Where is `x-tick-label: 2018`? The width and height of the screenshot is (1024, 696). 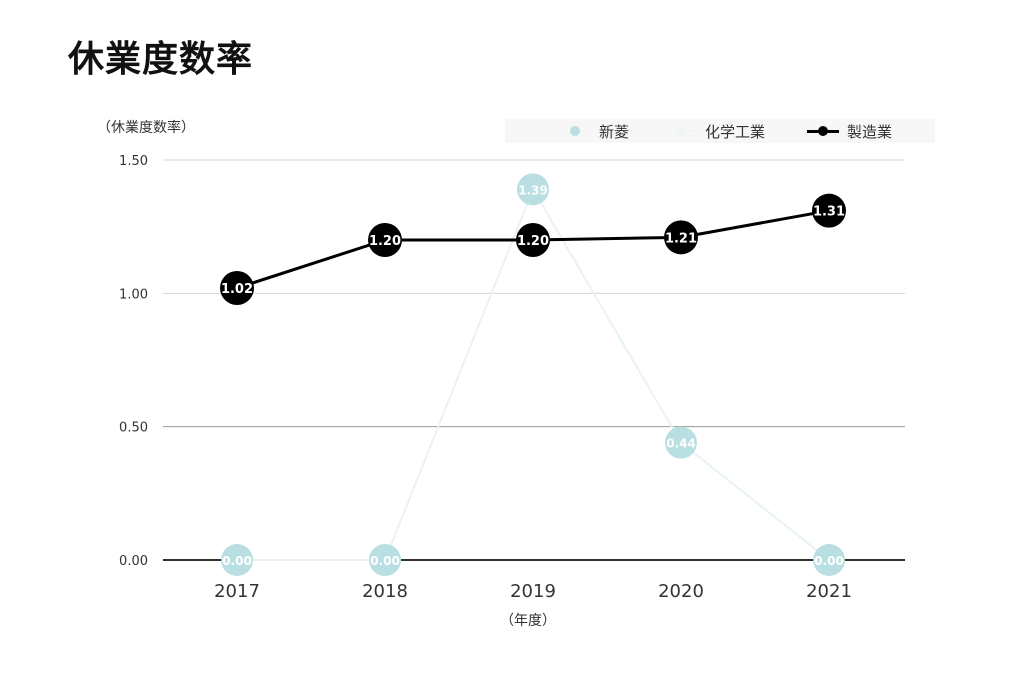 x-tick-label: 2018 is located at coordinates (385, 591).